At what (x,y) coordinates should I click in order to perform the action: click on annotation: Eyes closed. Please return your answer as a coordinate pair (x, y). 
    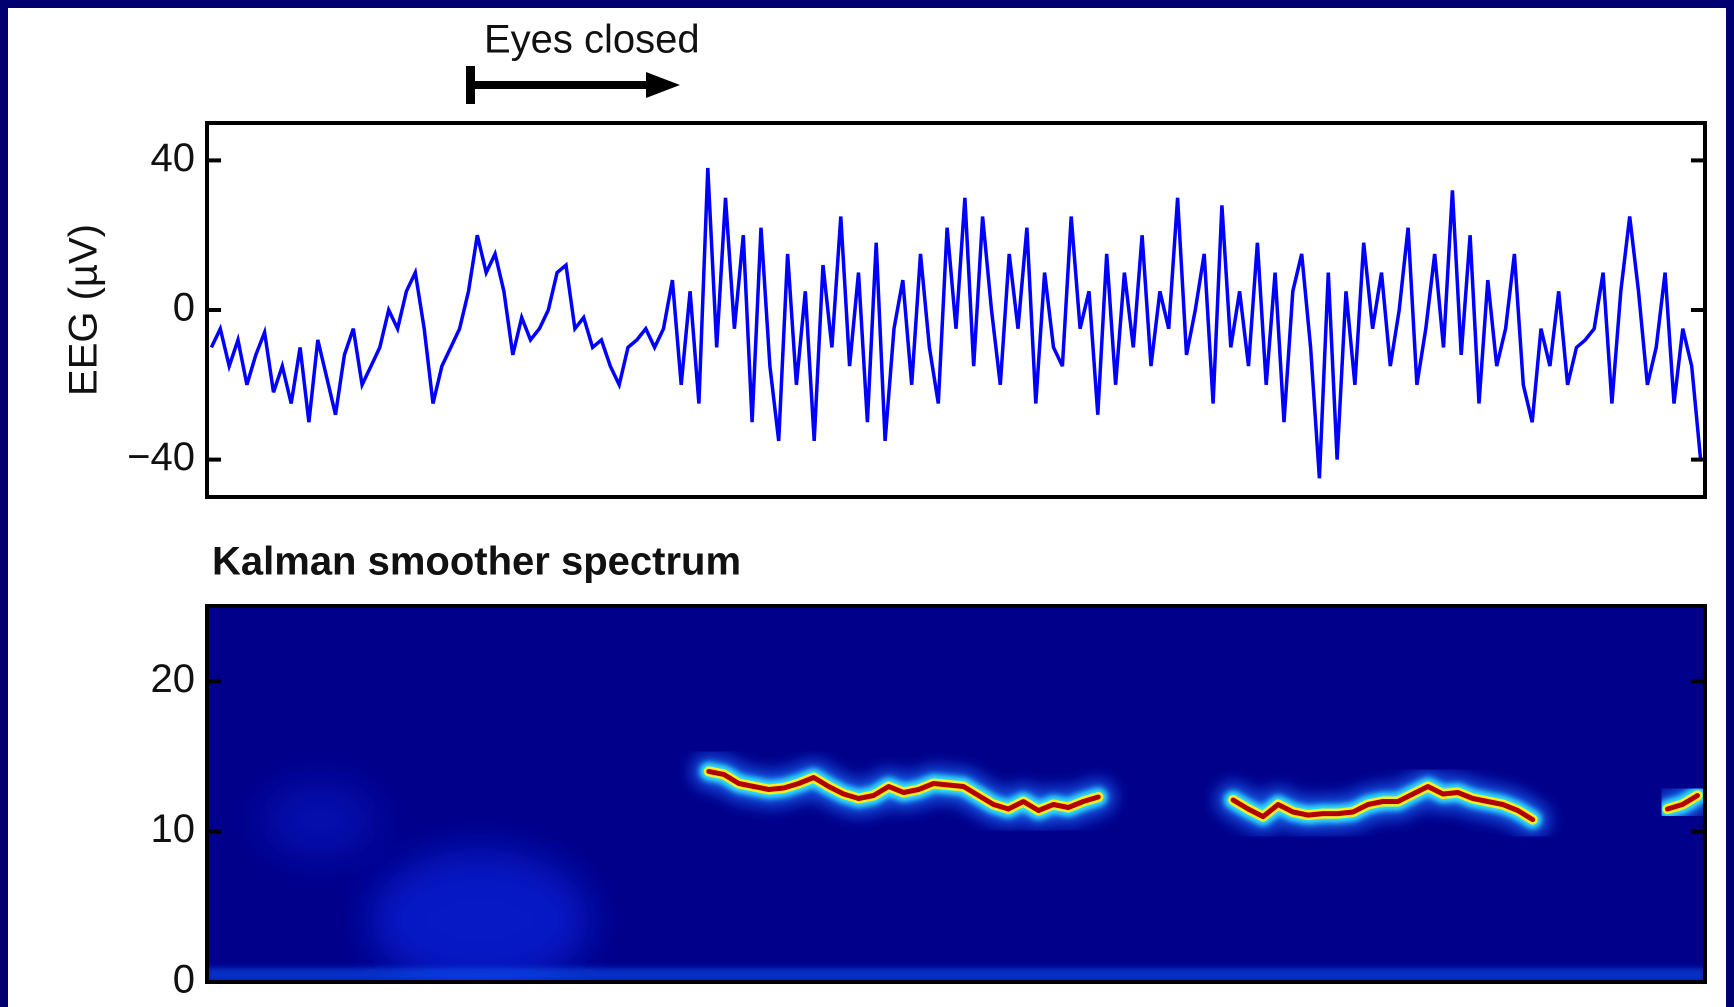
    Looking at the image, I should click on (592, 40).